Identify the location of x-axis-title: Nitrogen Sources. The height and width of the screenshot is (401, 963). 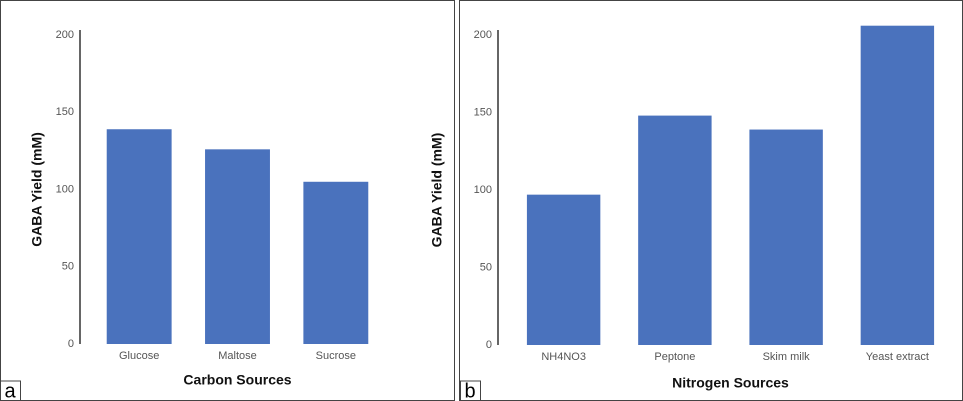
(730, 383).